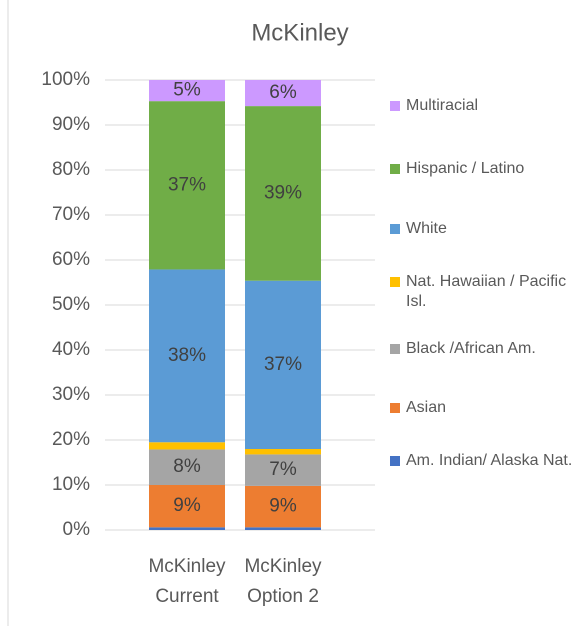  What do you see at coordinates (283, 581) in the screenshot?
I see `x-tick-label: McKinley Option 2` at bounding box center [283, 581].